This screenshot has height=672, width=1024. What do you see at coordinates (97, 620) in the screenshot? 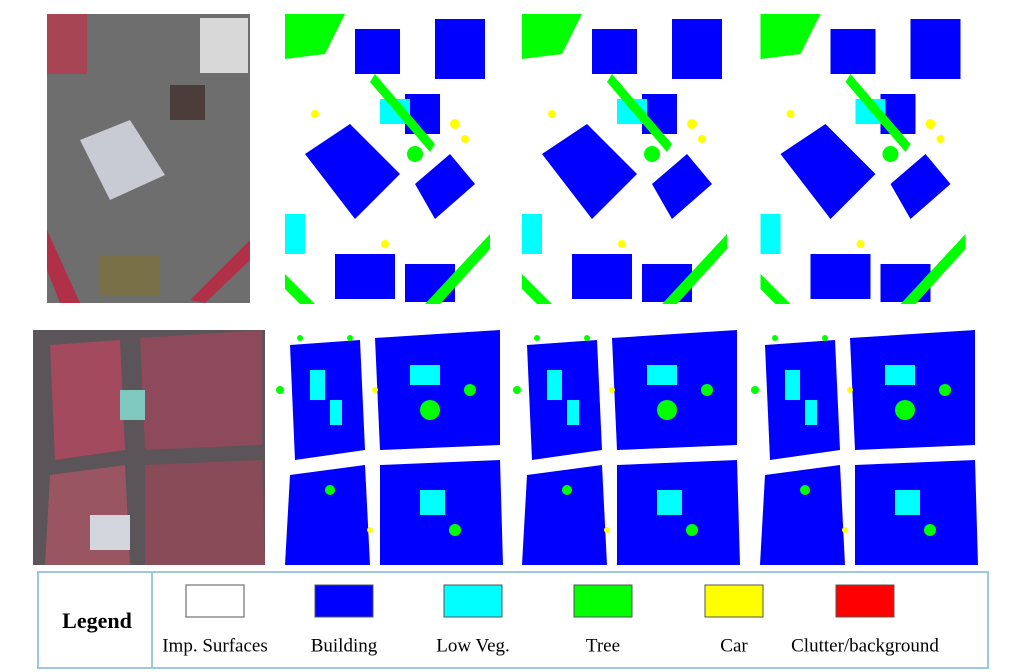
I see `legend-title: Legend` at bounding box center [97, 620].